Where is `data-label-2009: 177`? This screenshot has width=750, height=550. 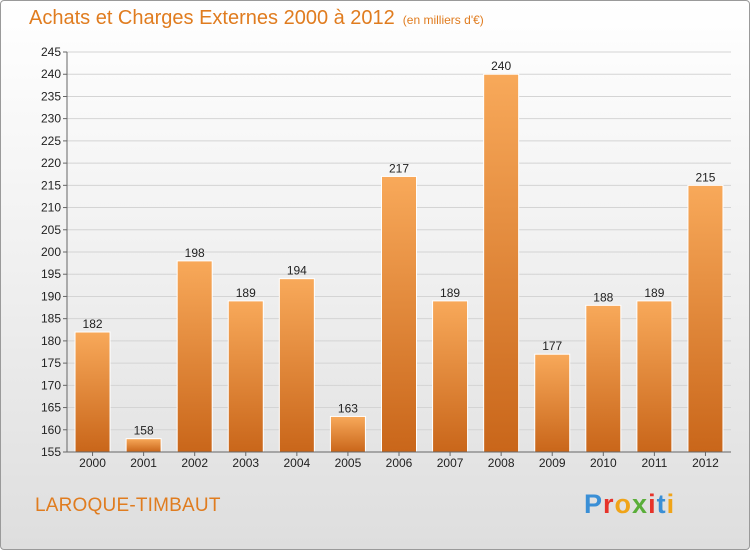 data-label-2009: 177 is located at coordinates (552, 346).